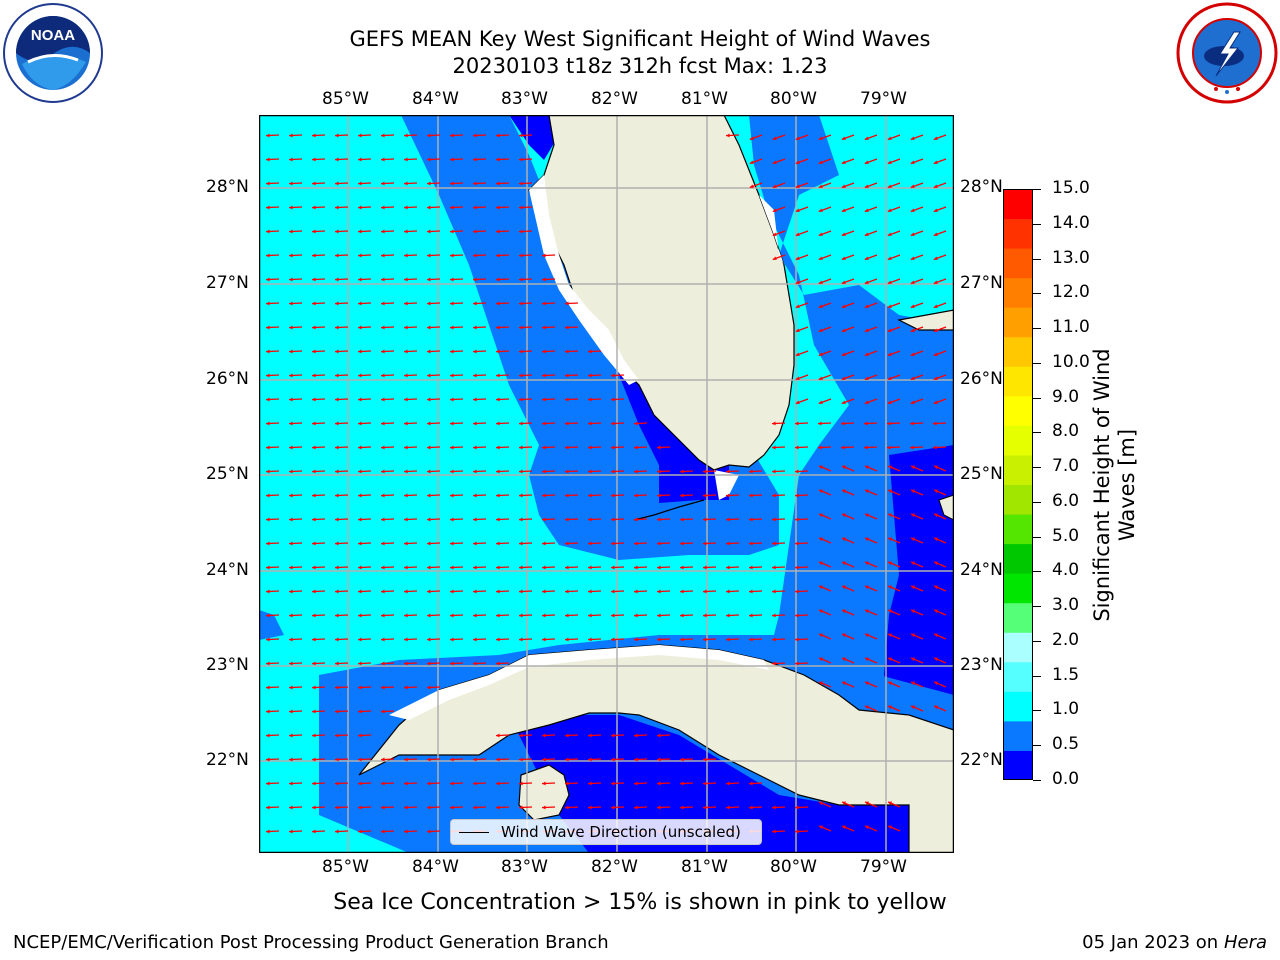  Describe the element at coordinates (227, 474) in the screenshot. I see `lat-label-left: 25°N` at that location.